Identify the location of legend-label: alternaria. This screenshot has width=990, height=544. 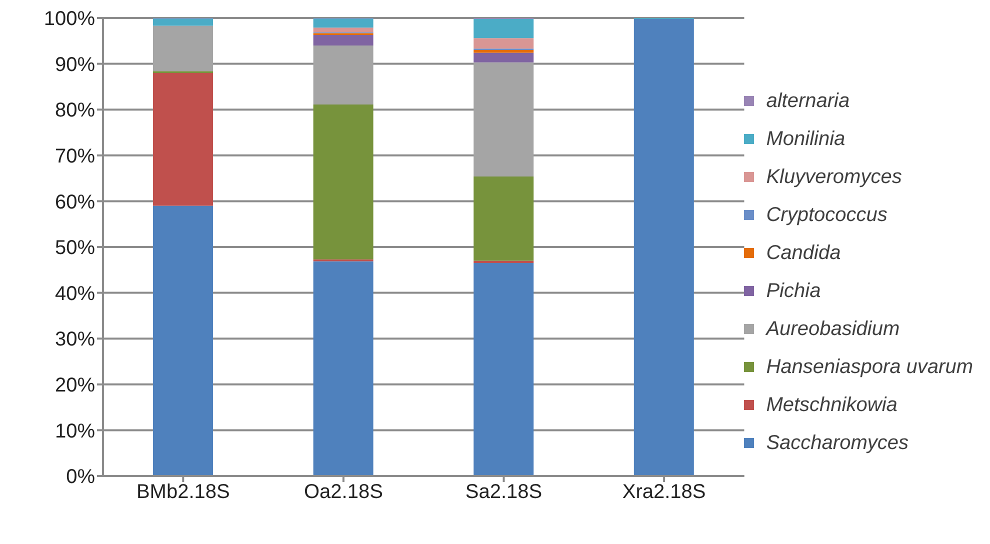
(808, 101).